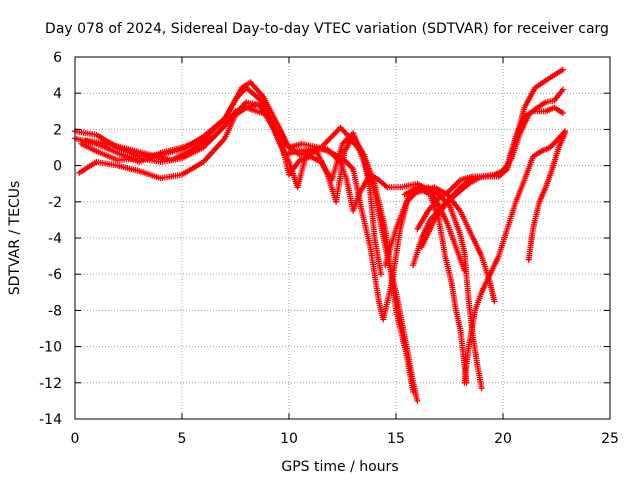 This screenshot has height=480, width=640. I want to click on series-sat-l, so click(435, 285).